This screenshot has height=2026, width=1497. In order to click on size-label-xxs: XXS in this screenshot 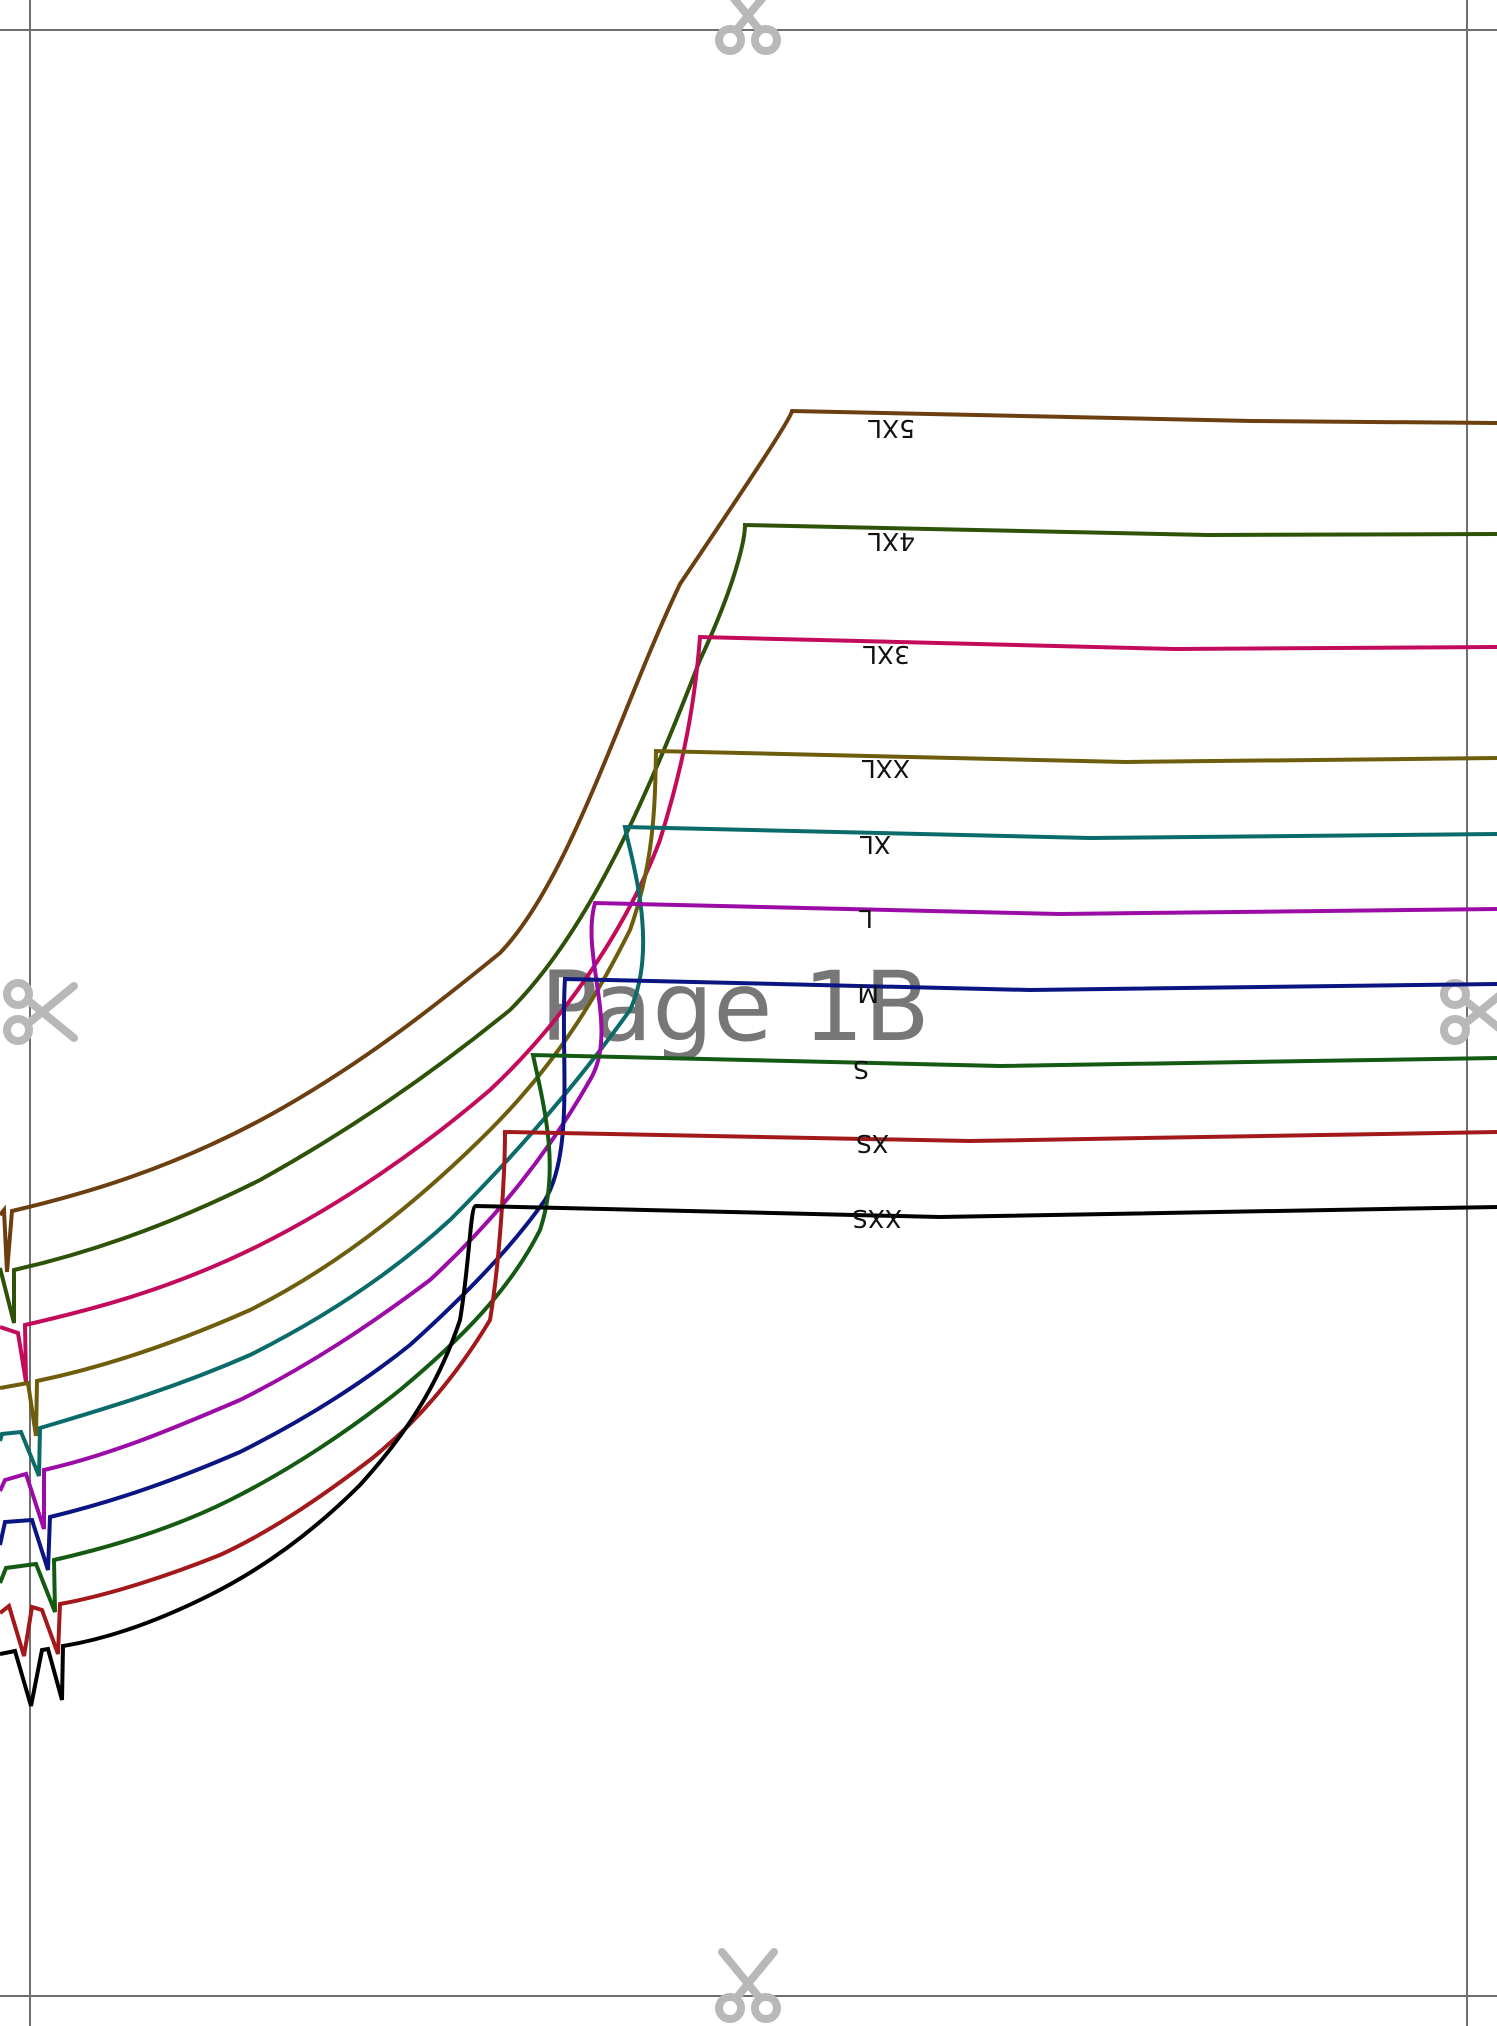, I will do `click(877, 1218)`.